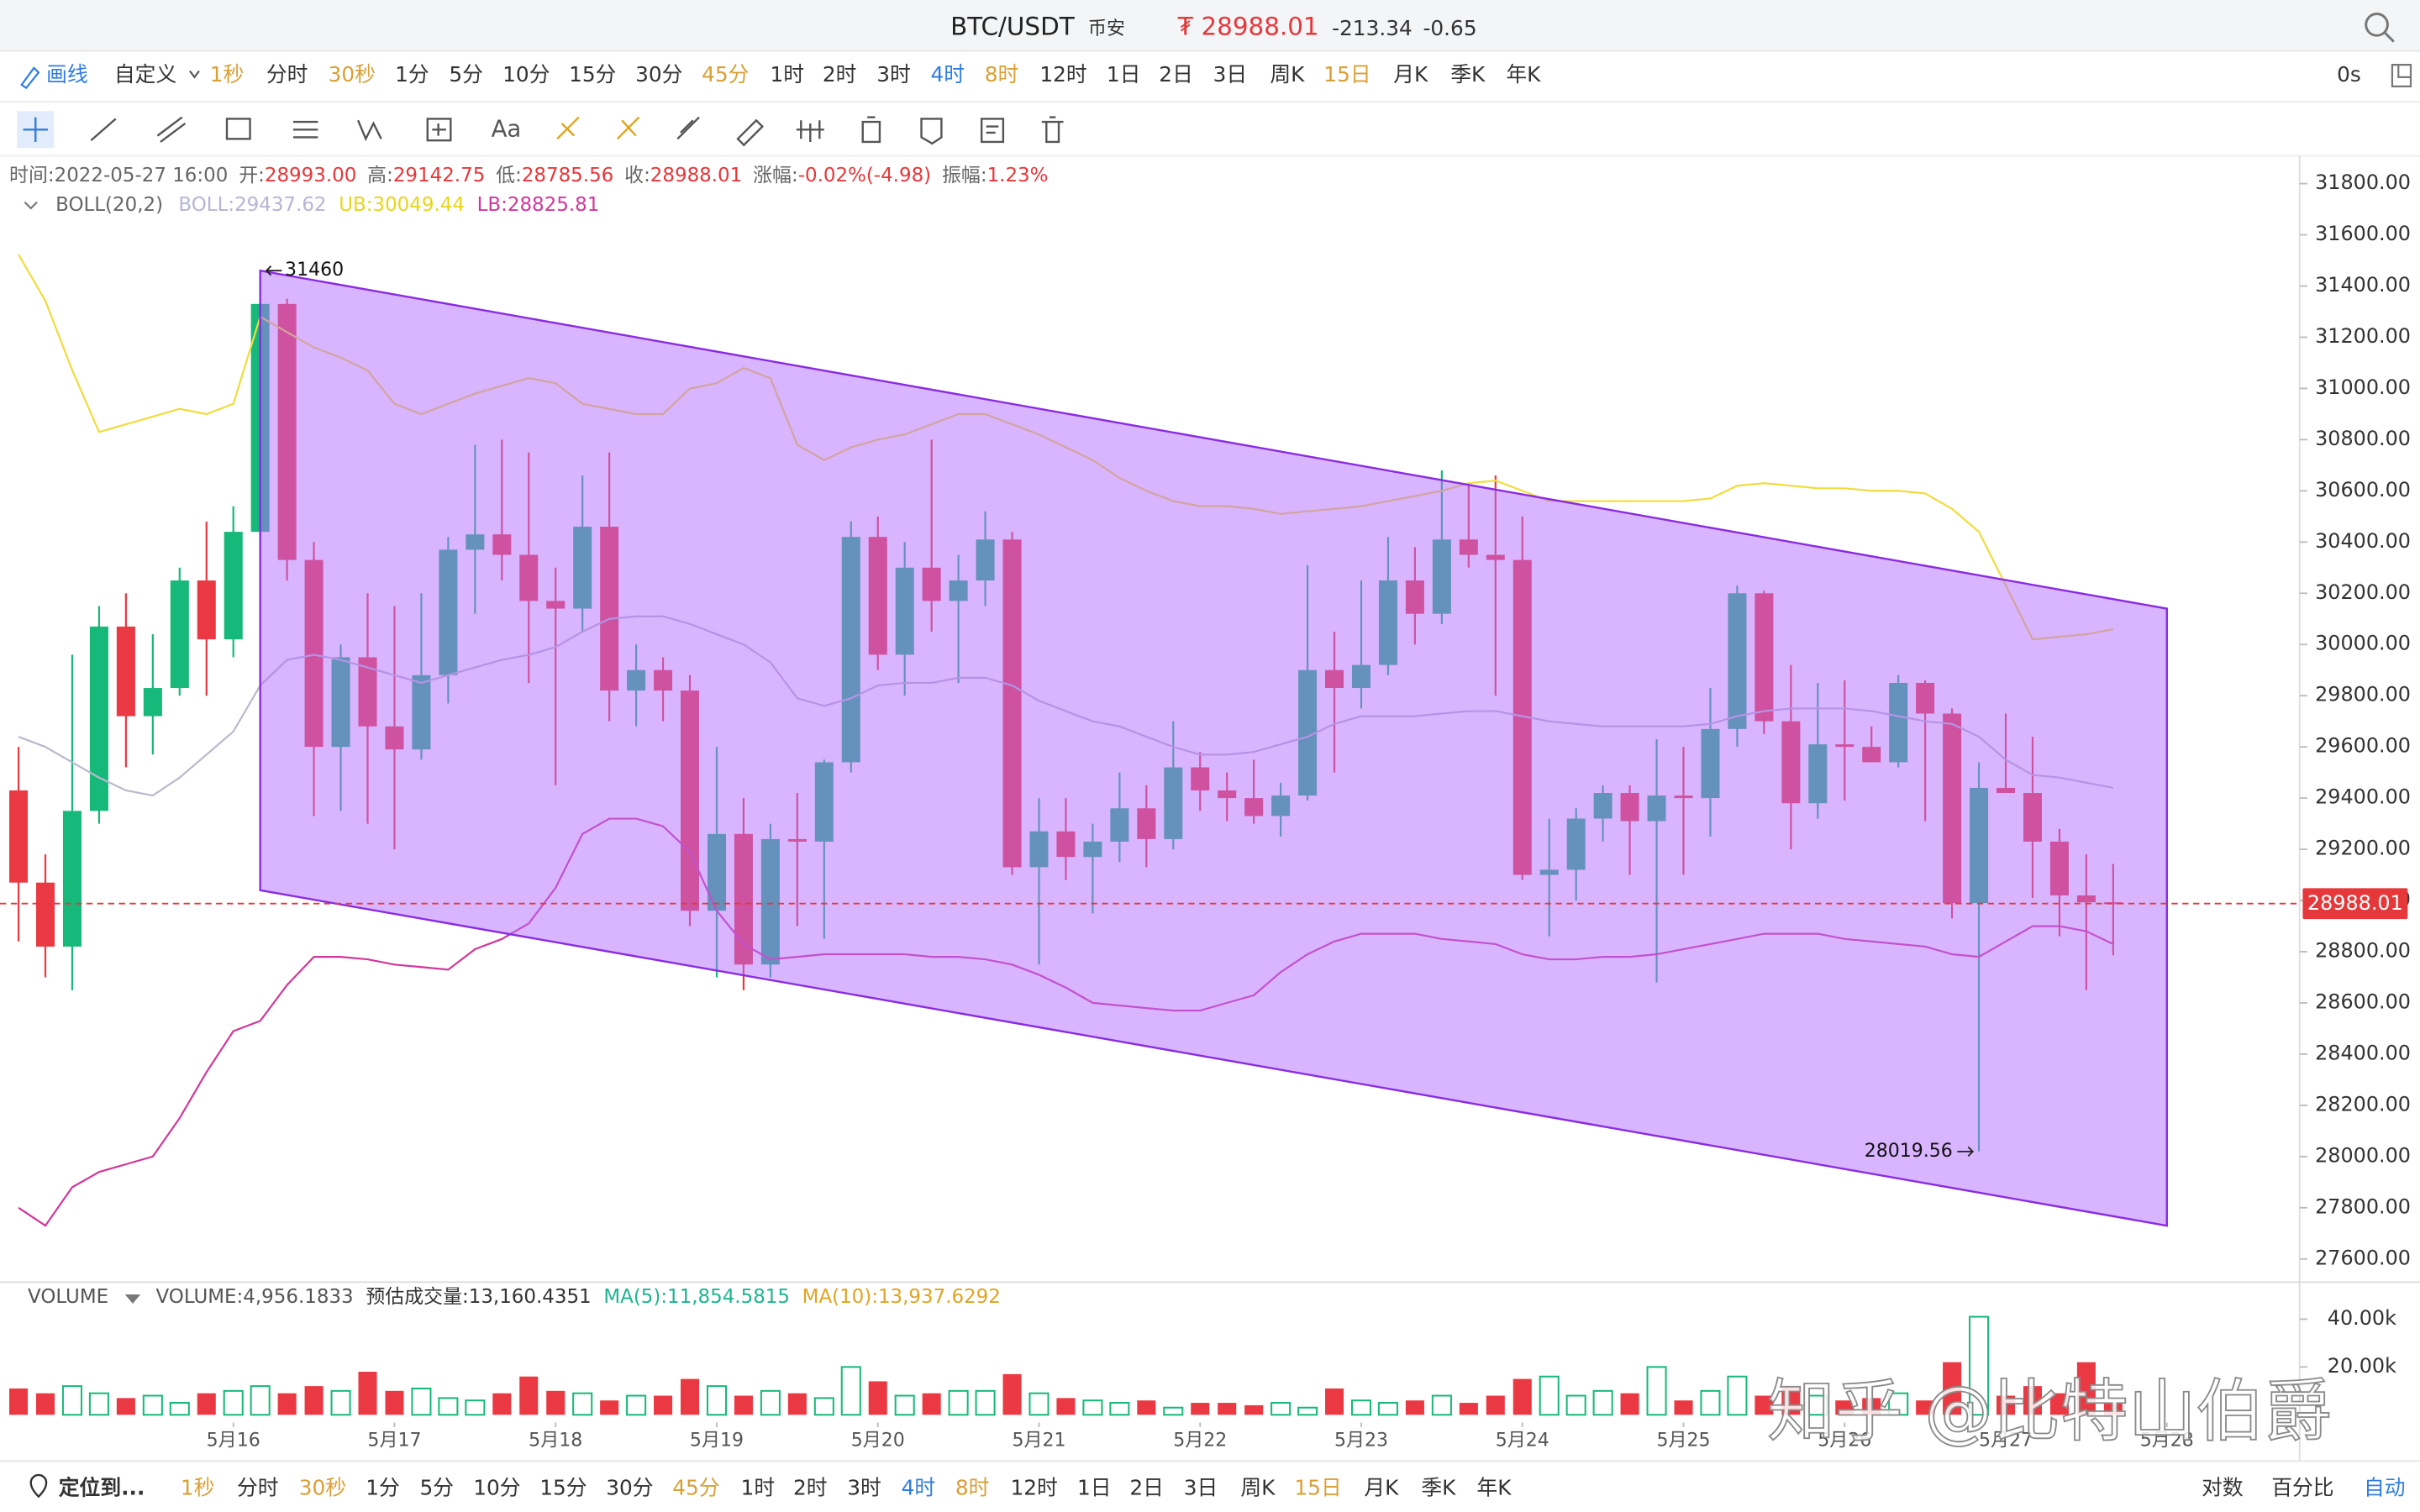  Describe the element at coordinates (238, 129) in the screenshot. I see `tool-rect` at that location.